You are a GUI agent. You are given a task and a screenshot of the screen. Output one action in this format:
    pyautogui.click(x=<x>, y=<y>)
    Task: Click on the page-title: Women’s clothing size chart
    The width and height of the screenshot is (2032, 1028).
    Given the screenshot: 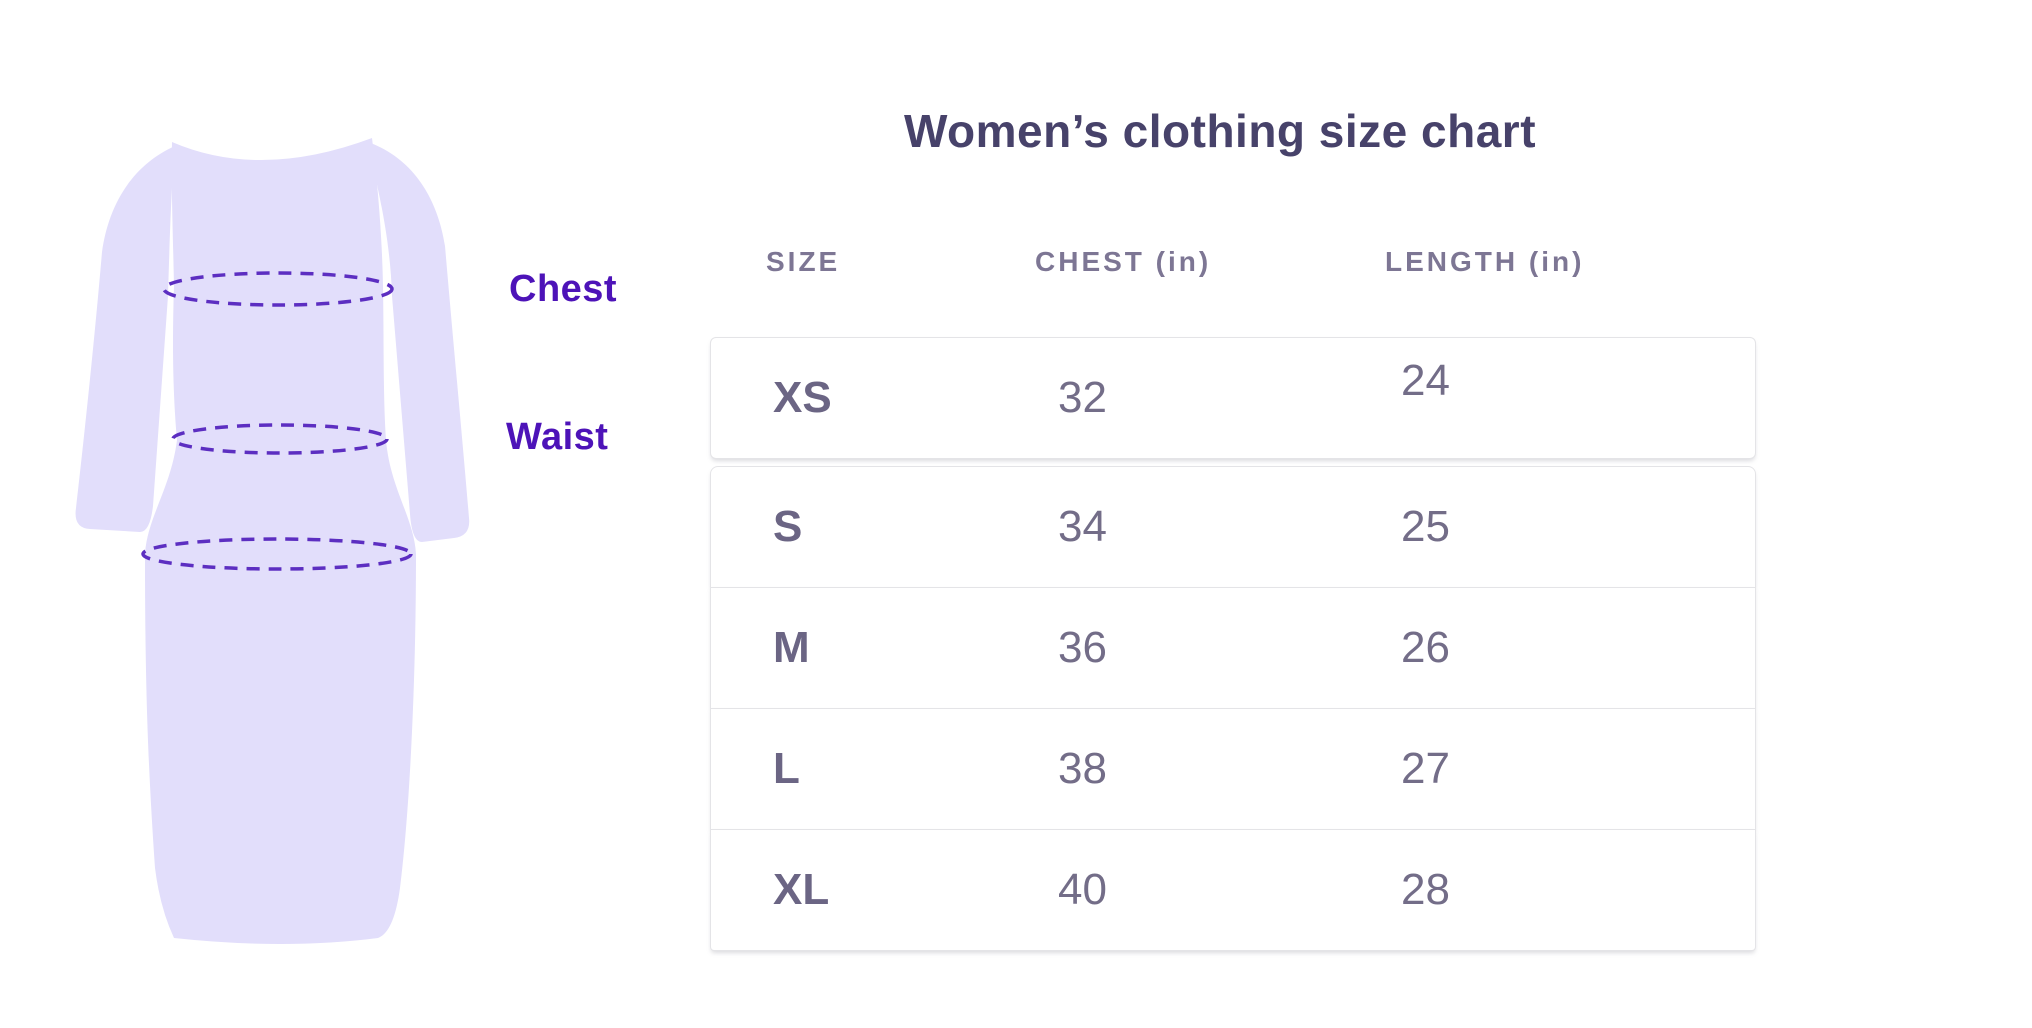 What is the action you would take?
    pyautogui.click(x=1220, y=131)
    